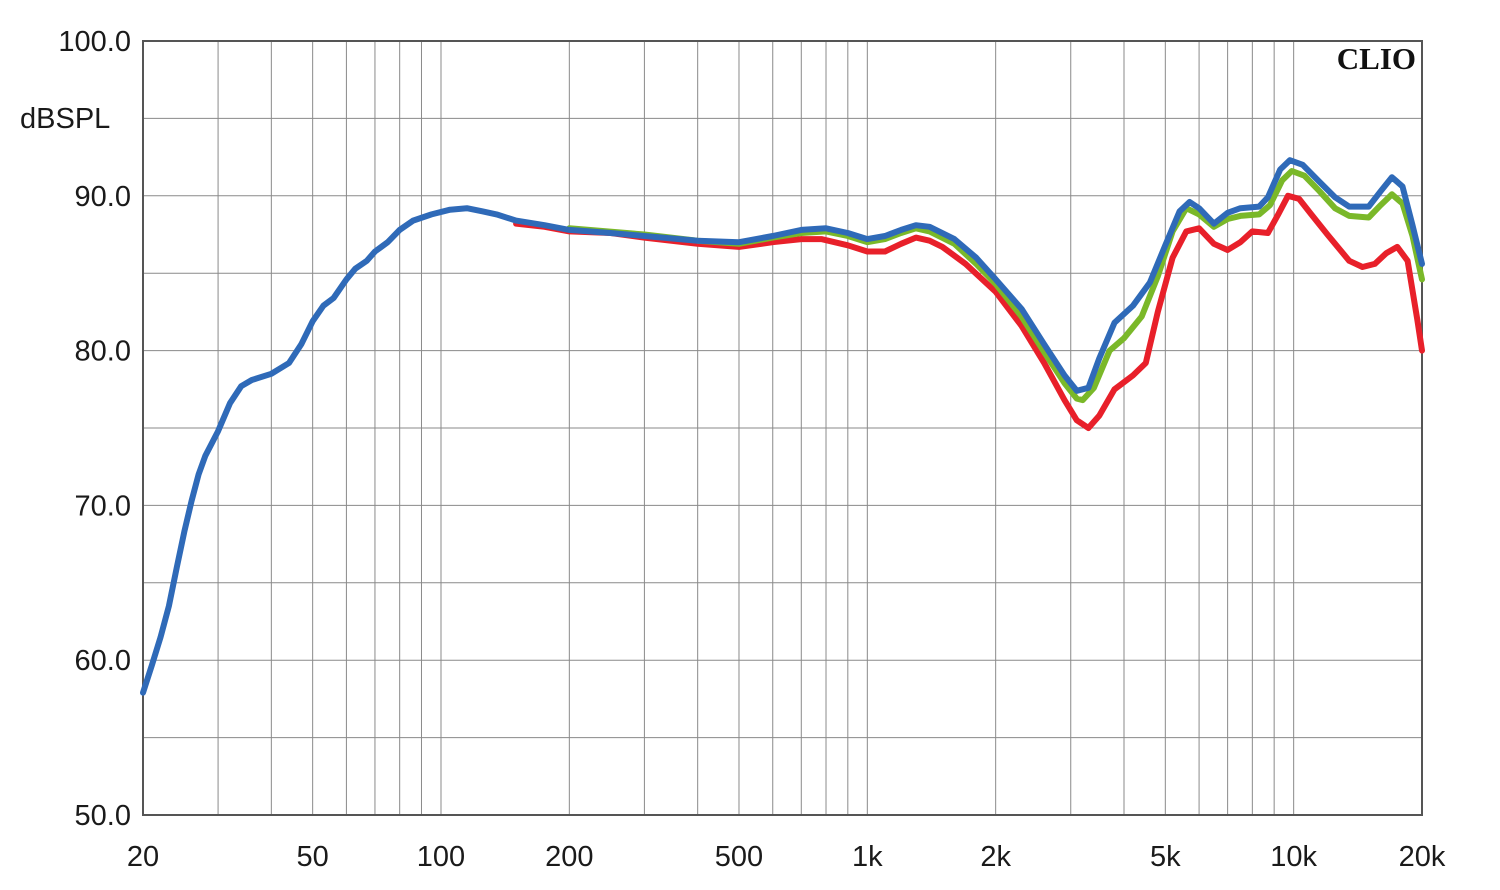 The width and height of the screenshot is (1500, 890). I want to click on y-tick-label: 60.0, so click(103, 661).